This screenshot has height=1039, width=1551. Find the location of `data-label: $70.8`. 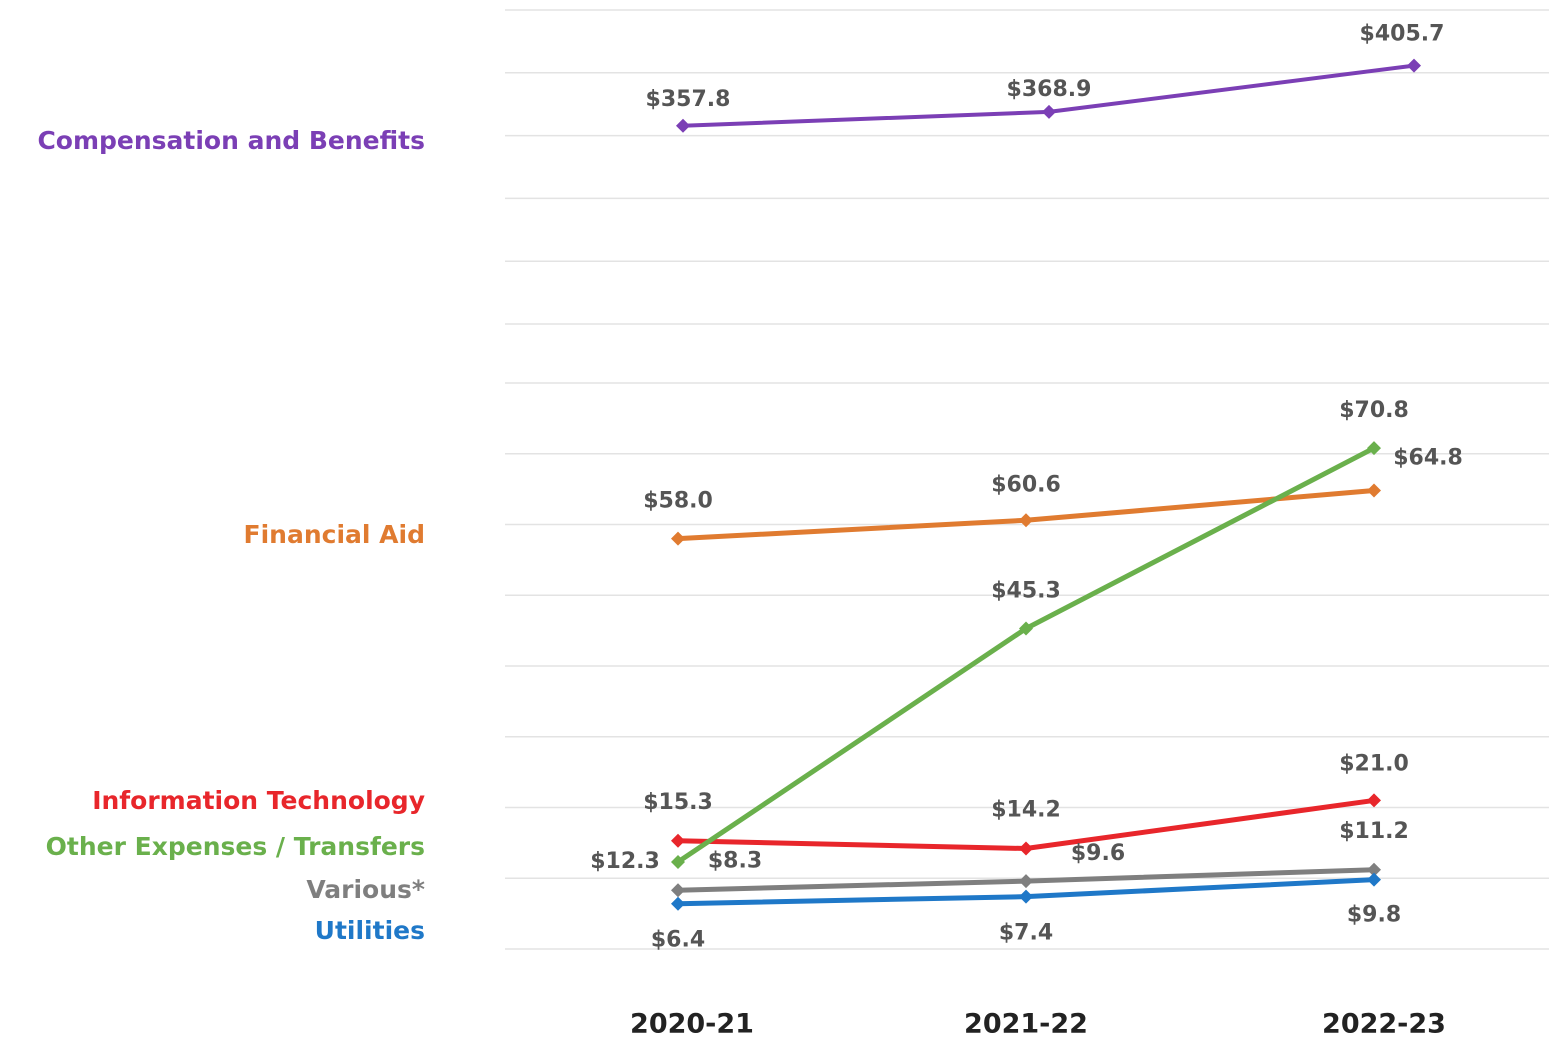

data-label: $70.8 is located at coordinates (1374, 410).